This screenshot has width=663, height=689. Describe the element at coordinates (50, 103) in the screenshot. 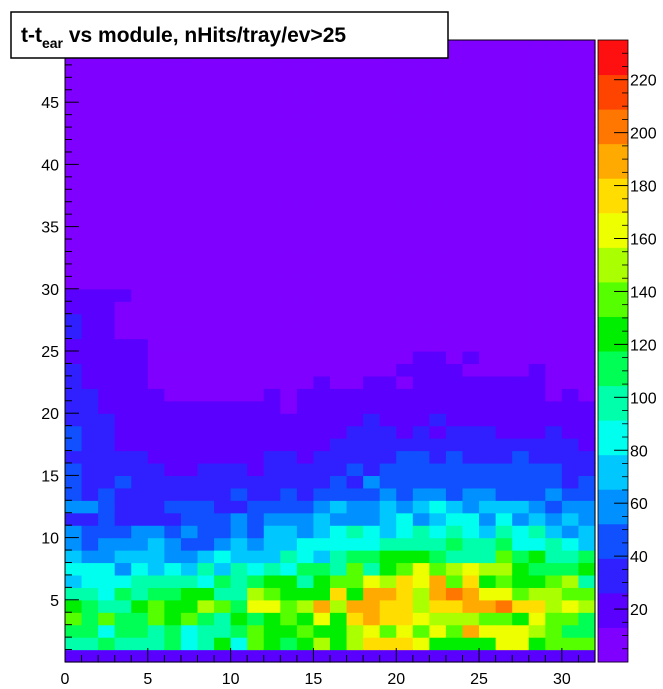

I see `y-tick-label: 45` at that location.